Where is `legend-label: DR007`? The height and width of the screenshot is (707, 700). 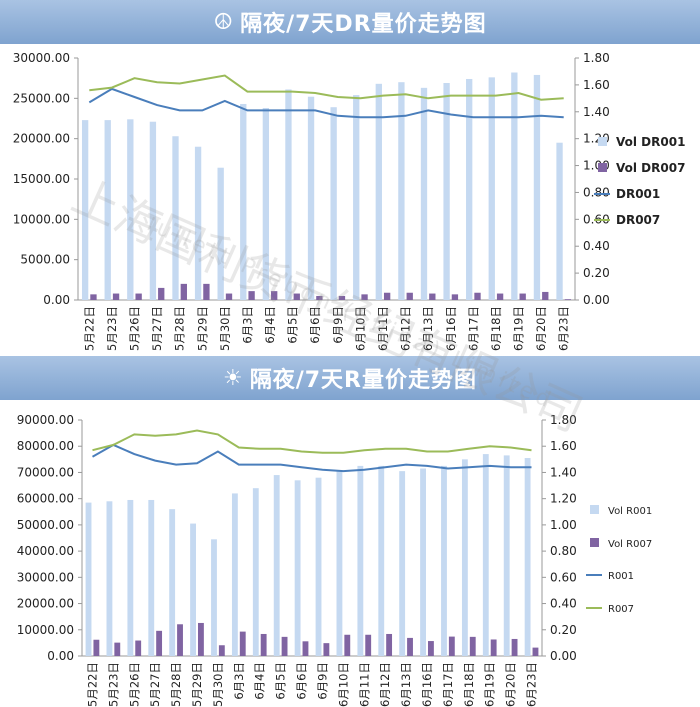 legend-label: DR007 is located at coordinates (638, 220).